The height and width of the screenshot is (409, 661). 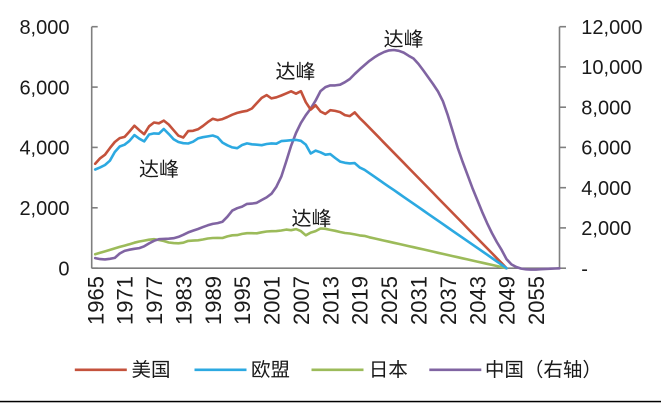 I want to click on svg-text: 12,000, so click(x=611, y=28).